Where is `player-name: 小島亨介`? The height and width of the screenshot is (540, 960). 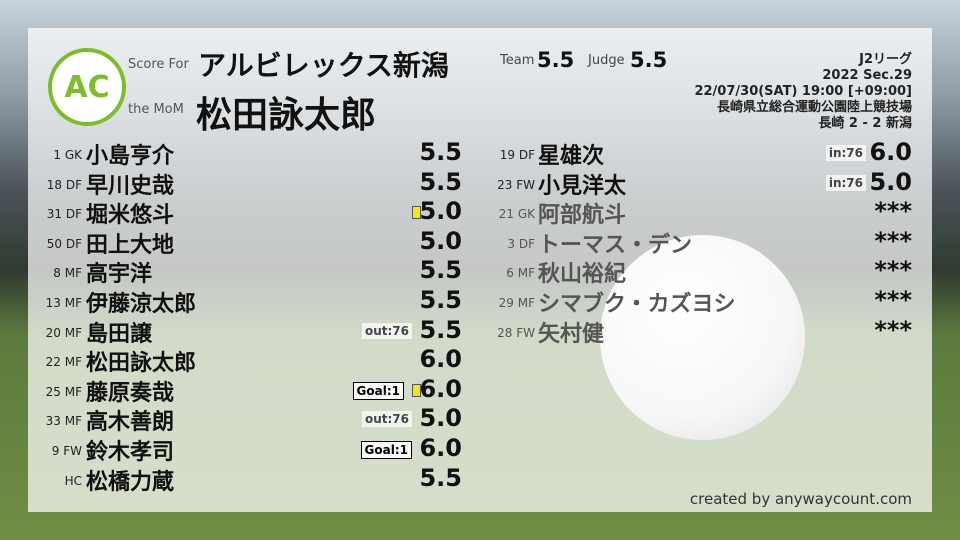
player-name: 小島亨介 is located at coordinates (130, 156).